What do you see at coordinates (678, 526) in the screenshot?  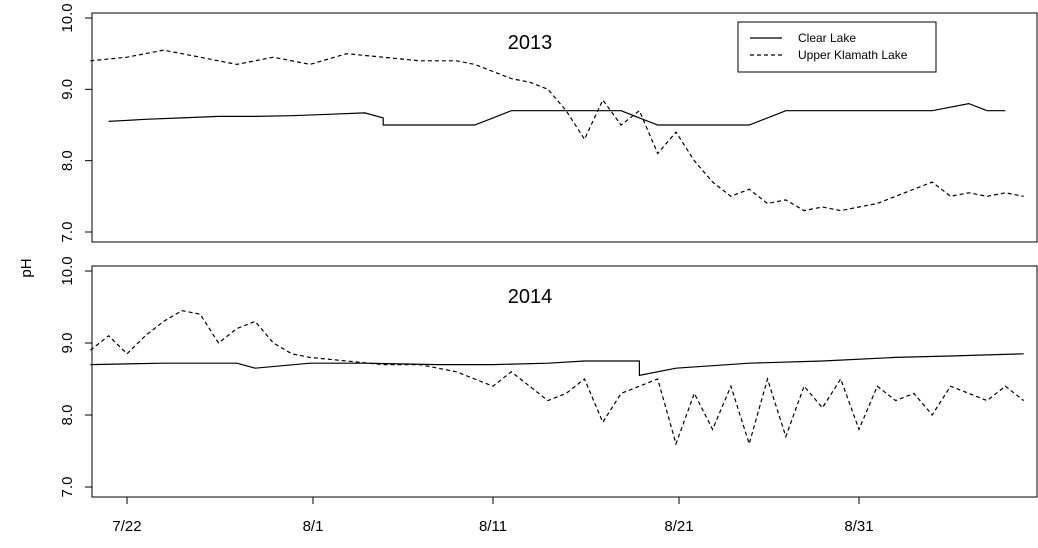 I see `x-tick-label-8/21: 8/21` at bounding box center [678, 526].